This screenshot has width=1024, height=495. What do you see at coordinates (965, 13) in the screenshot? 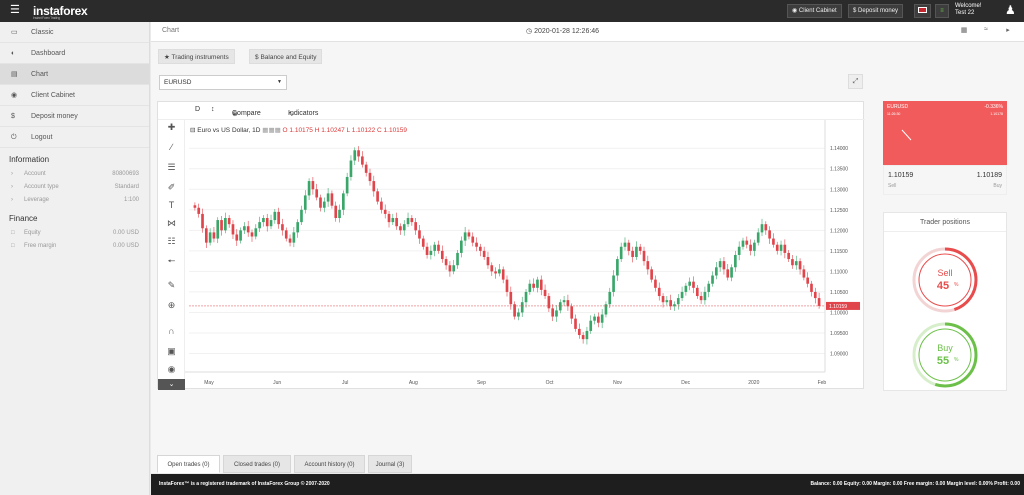
I see `user-name: Test 22` at bounding box center [965, 13].